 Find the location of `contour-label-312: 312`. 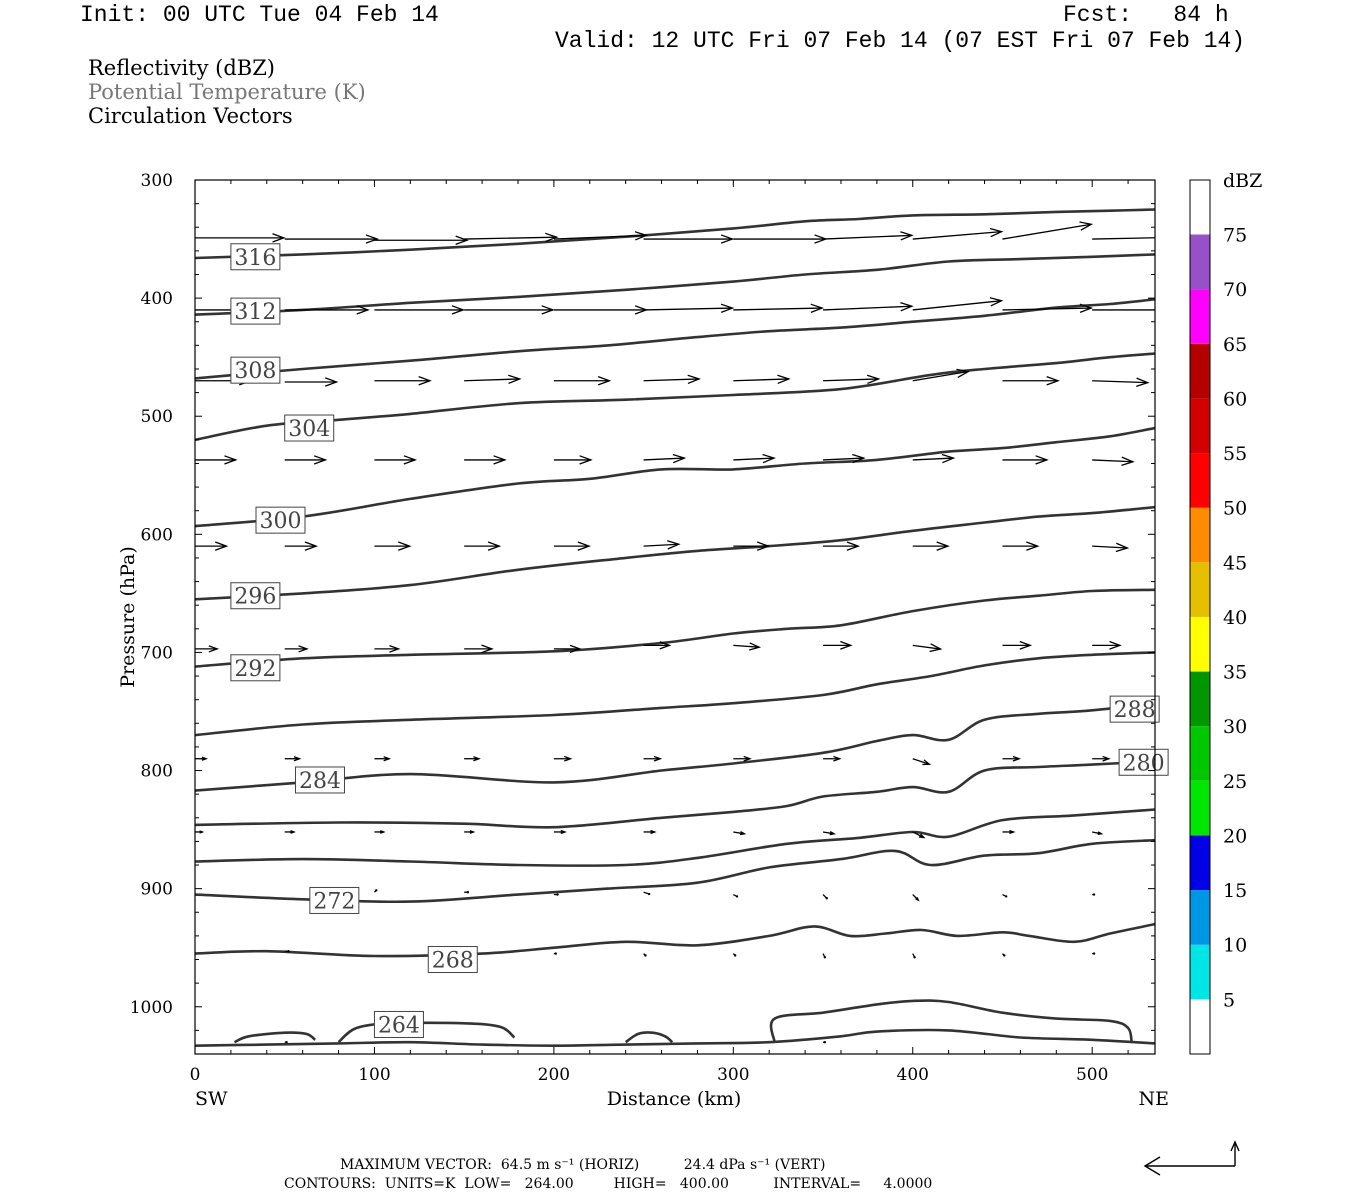

contour-label-312: 312 is located at coordinates (255, 311).